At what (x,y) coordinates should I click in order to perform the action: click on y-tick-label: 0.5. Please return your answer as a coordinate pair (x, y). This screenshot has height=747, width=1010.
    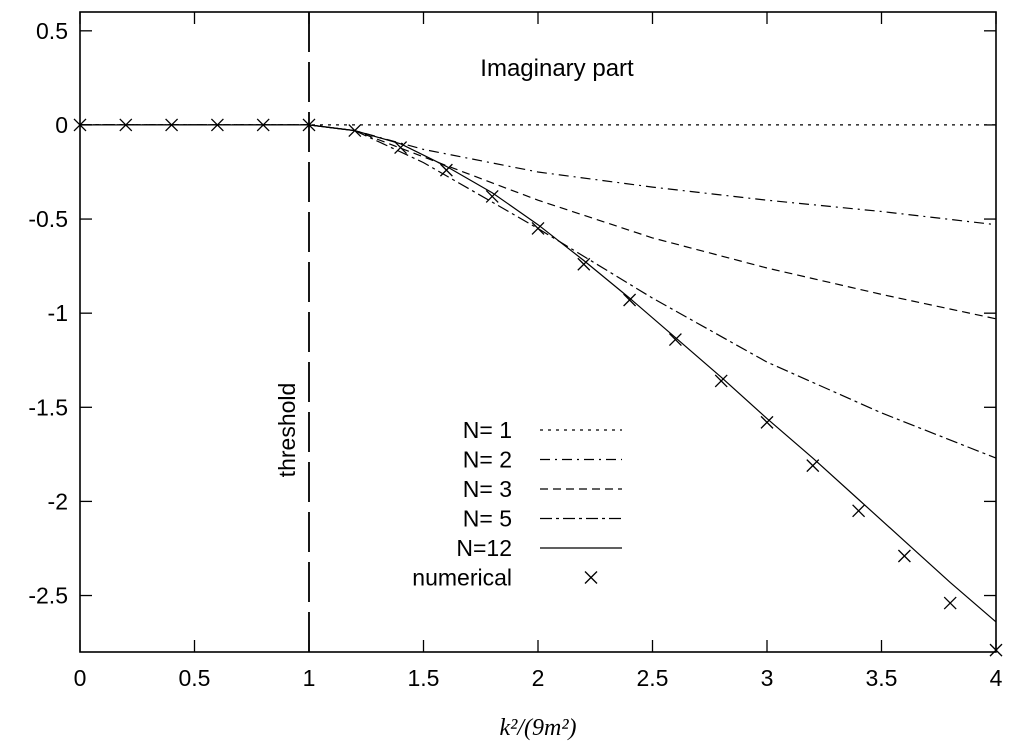
    Looking at the image, I should click on (52, 31).